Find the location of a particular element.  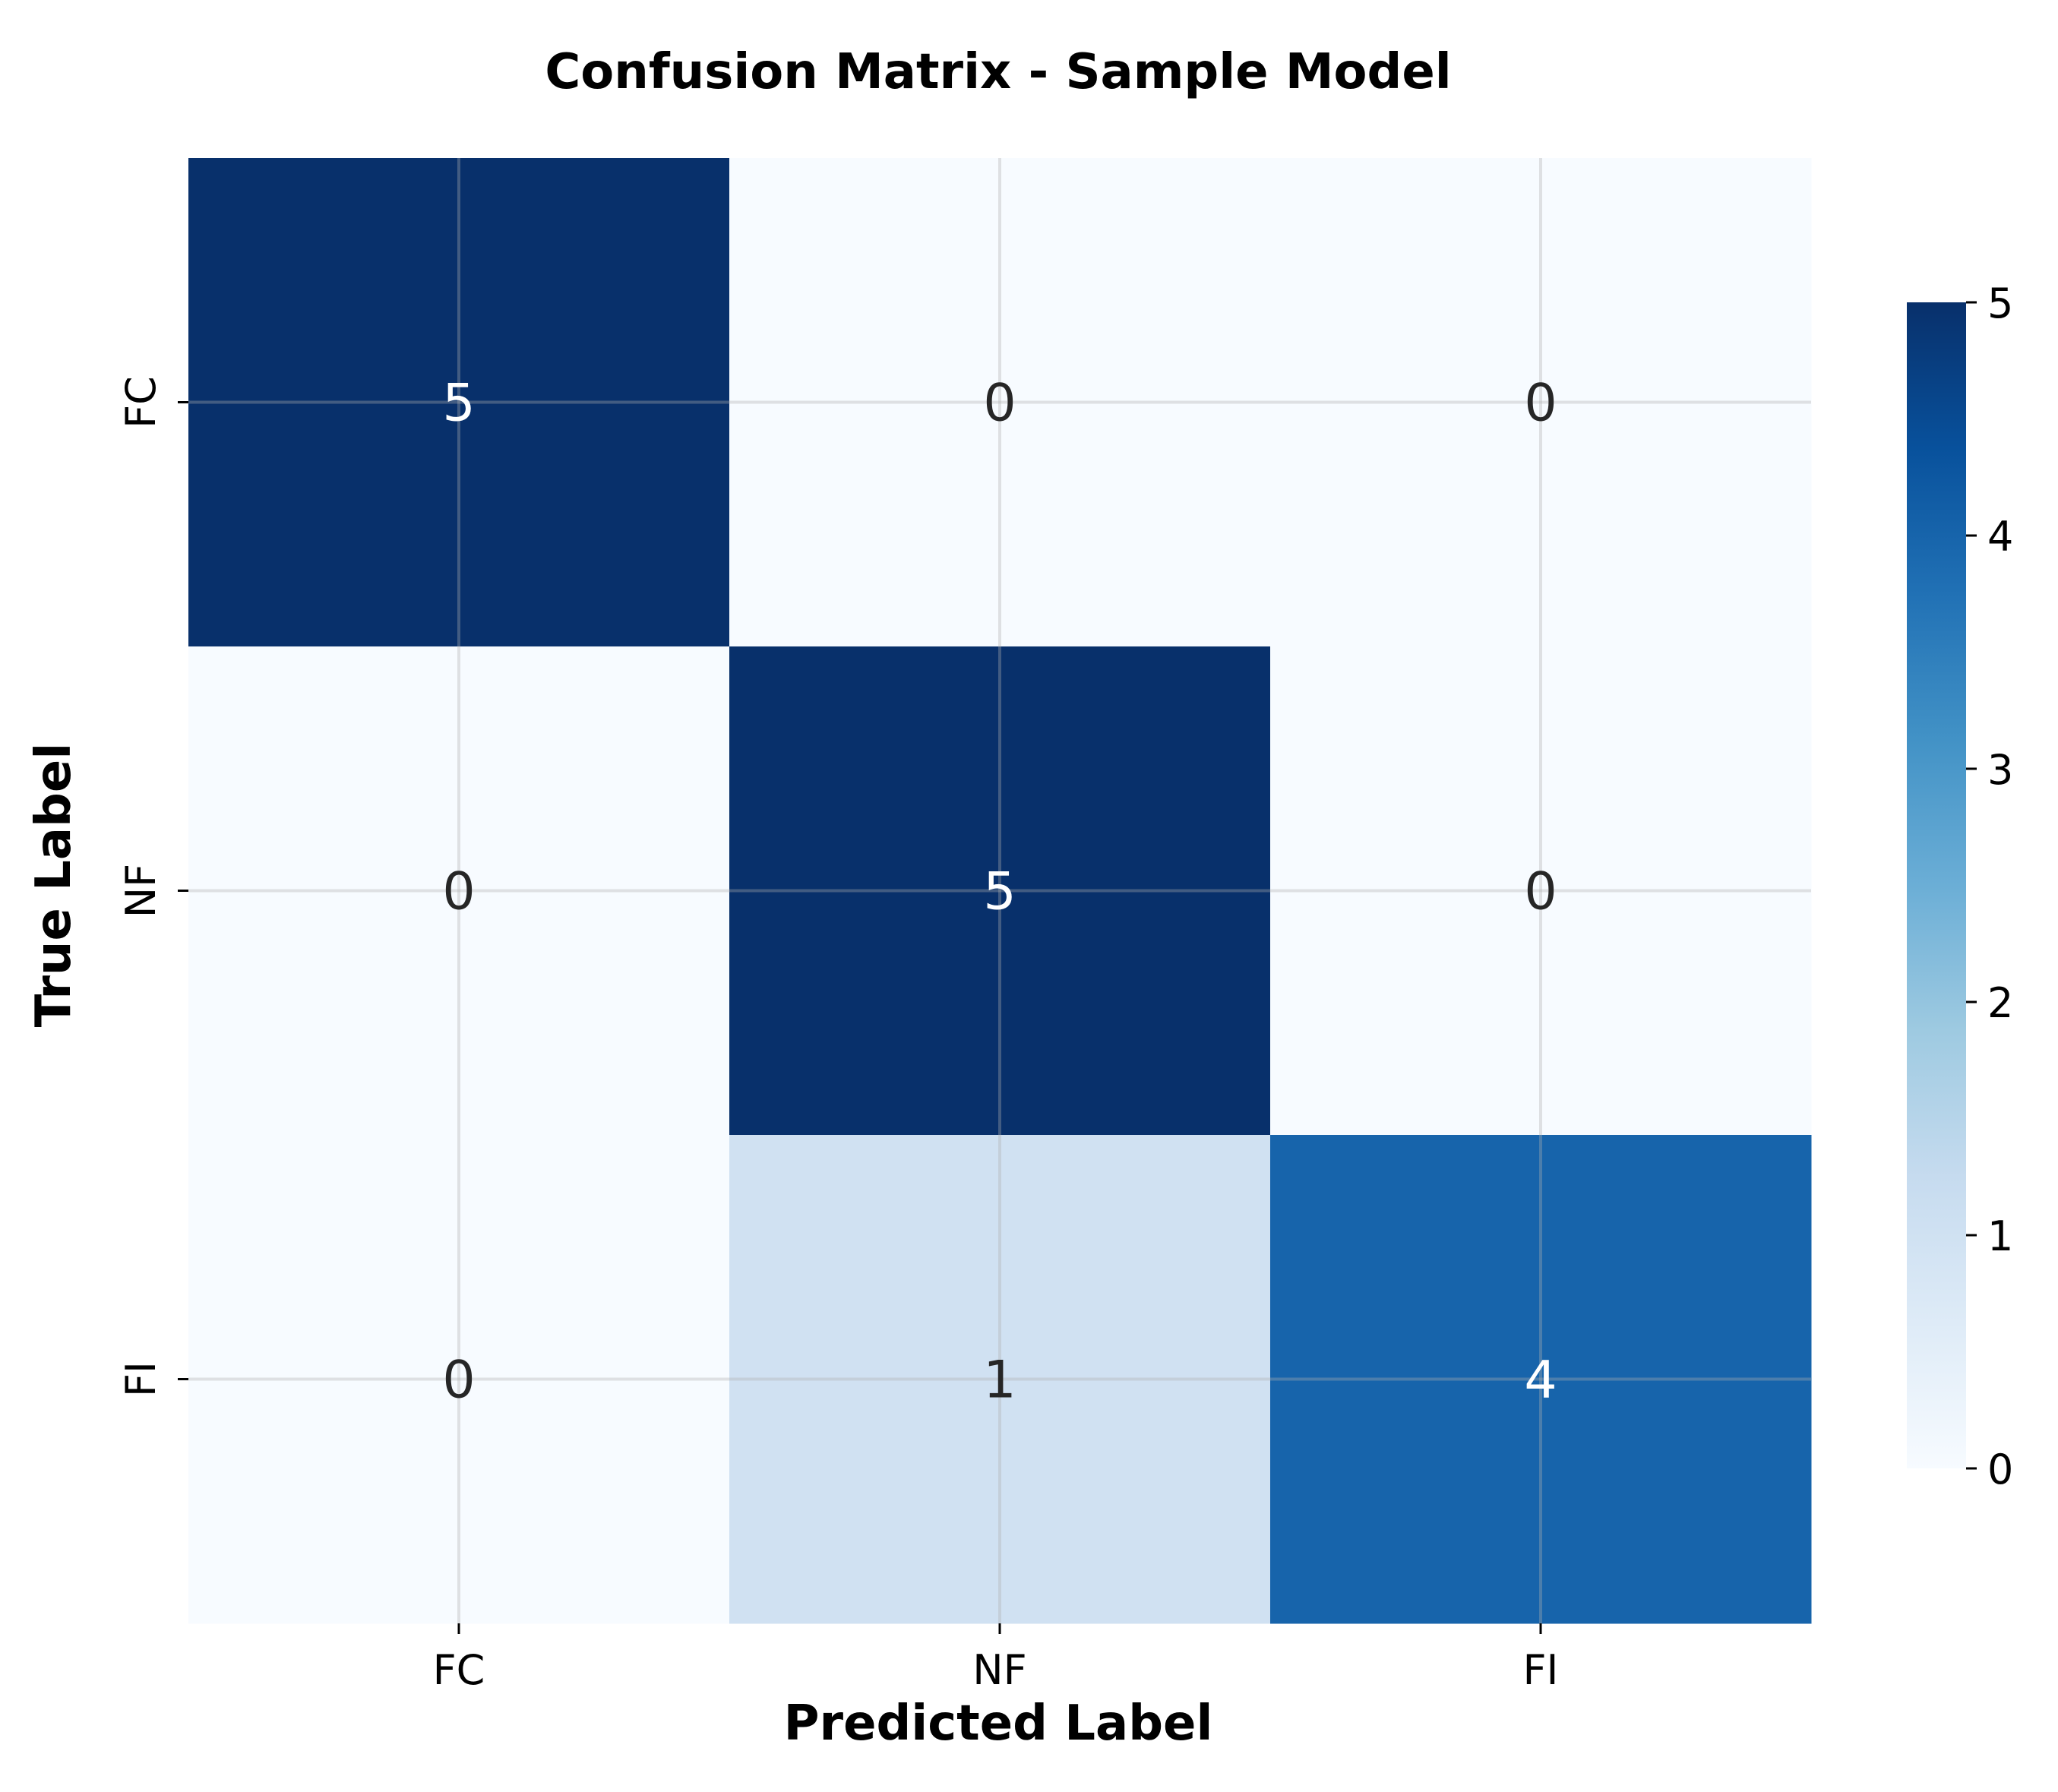

x-tick-label: FI is located at coordinates (1541, 1670).